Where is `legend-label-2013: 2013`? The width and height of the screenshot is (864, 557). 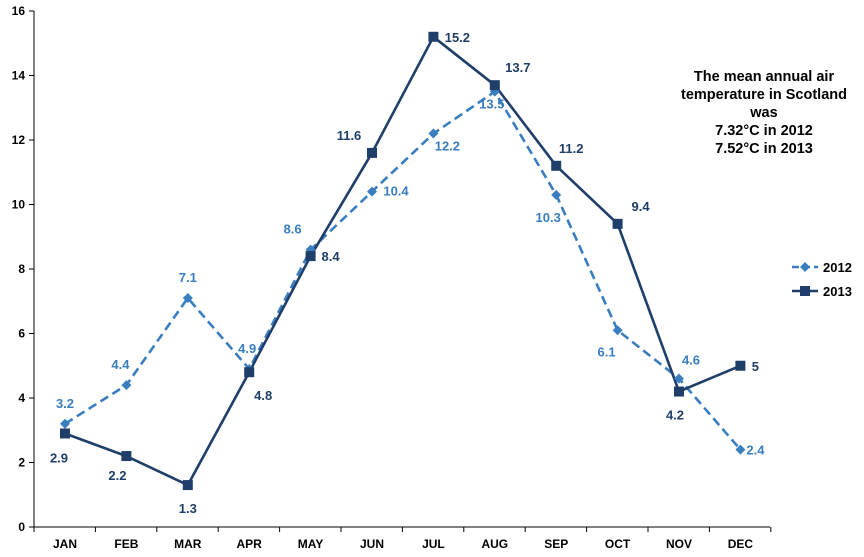
legend-label-2013: 2013 is located at coordinates (837, 291).